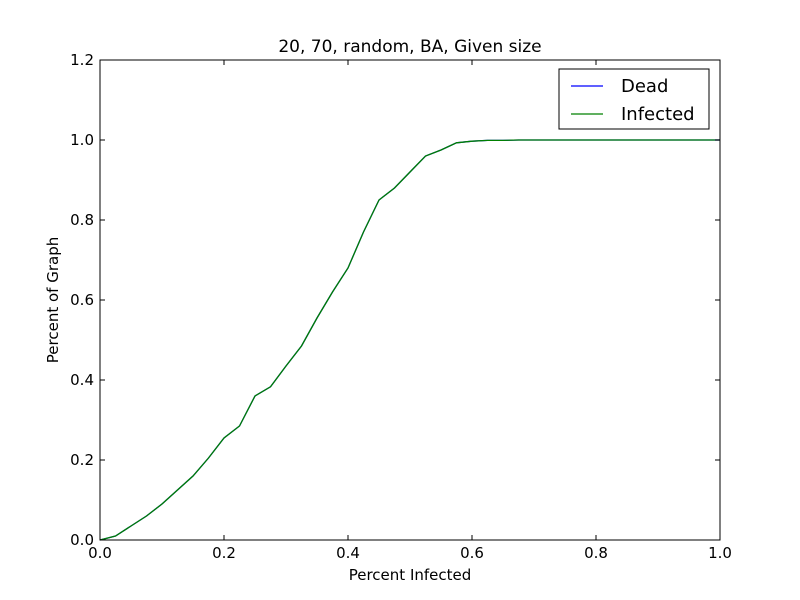 This screenshot has width=800, height=600. I want to click on x-axis-label: Percent Infected, so click(410, 575).